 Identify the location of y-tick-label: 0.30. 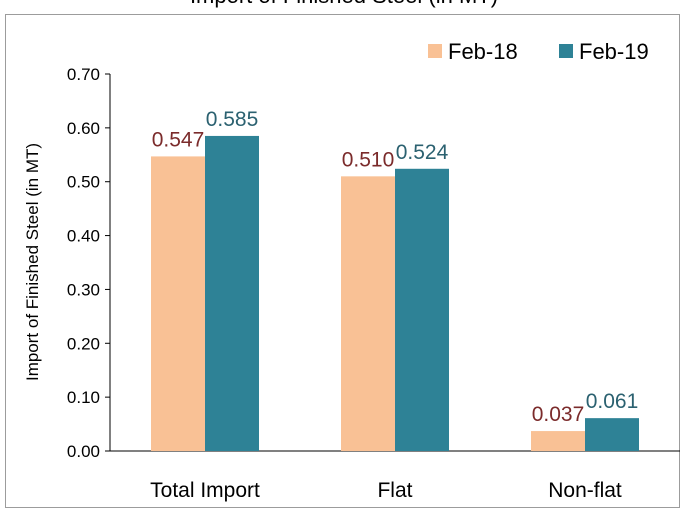
(83, 289).